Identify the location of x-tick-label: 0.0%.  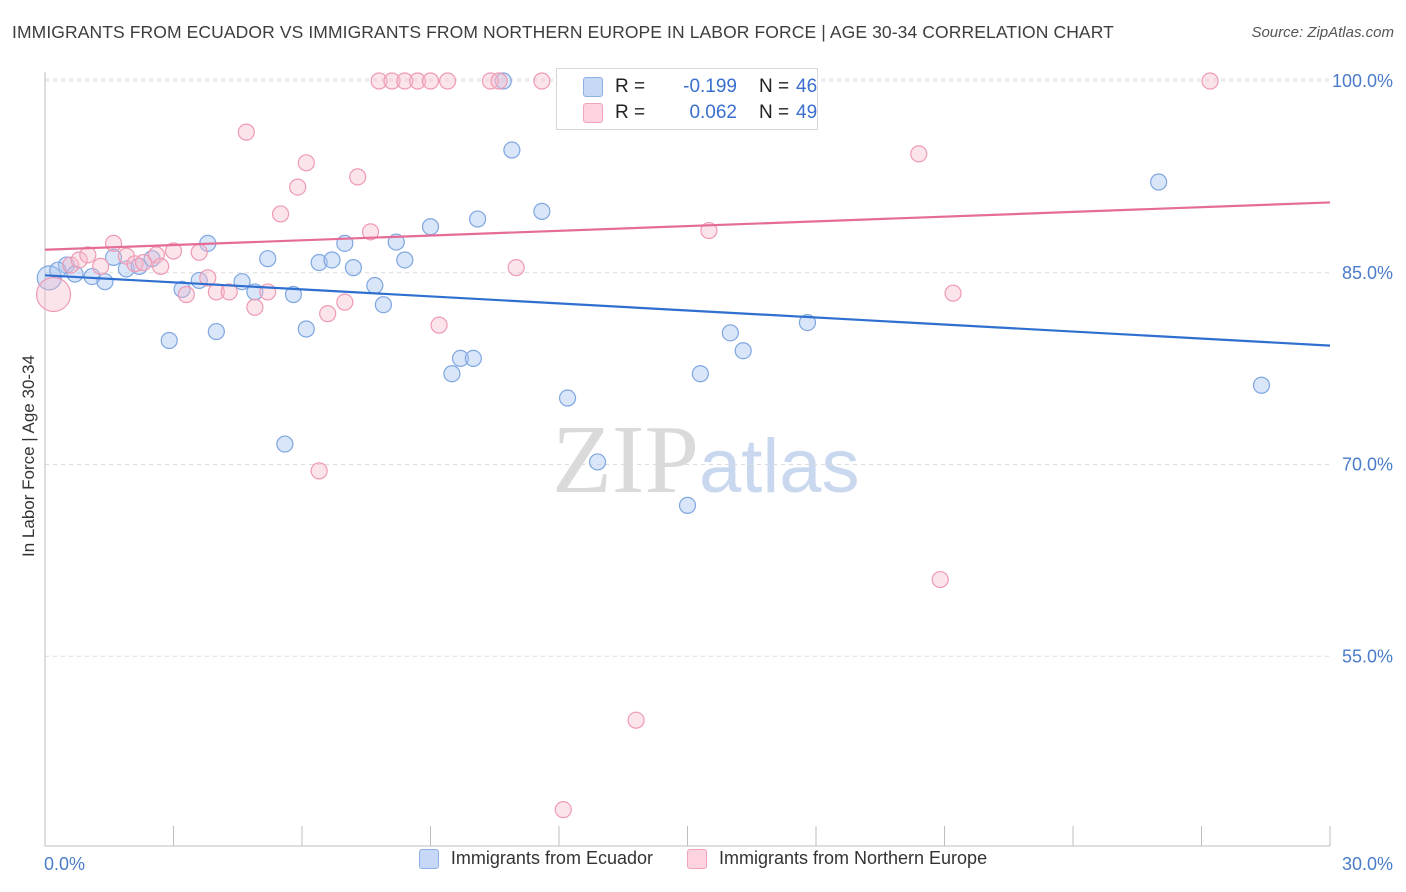
(64, 864).